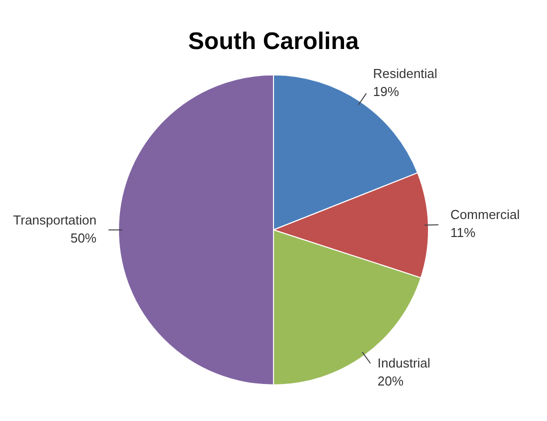 This screenshot has height=421, width=547. What do you see at coordinates (391, 381) in the screenshot?
I see `data-label: 20%` at bounding box center [391, 381].